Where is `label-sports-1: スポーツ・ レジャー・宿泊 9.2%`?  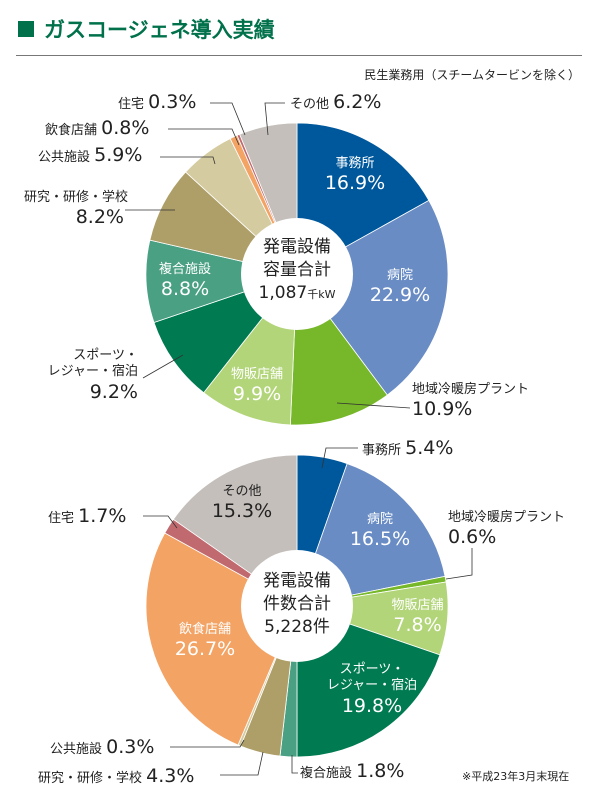
label-sports-1: スポーツ・ レジャー・宿泊 9.2% is located at coordinates (92, 375).